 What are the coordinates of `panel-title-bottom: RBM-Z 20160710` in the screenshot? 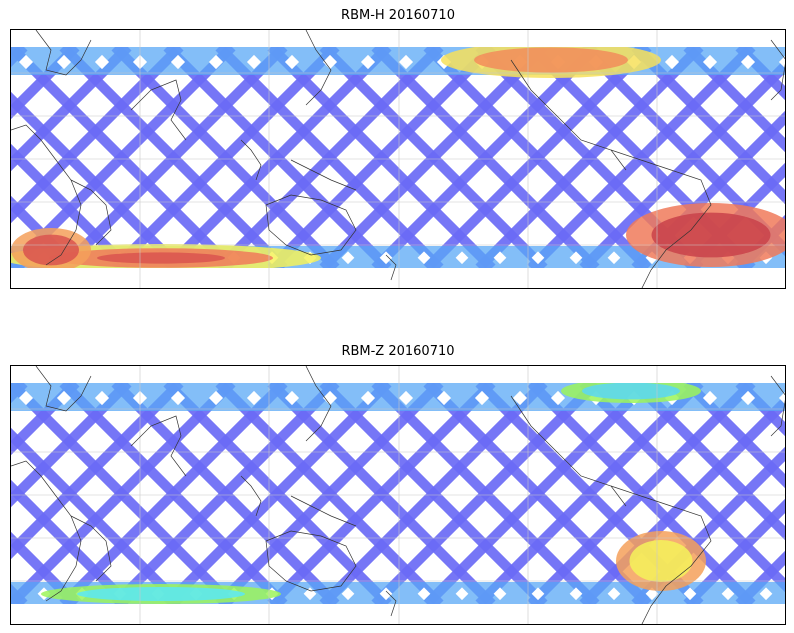 It's located at (398, 351).